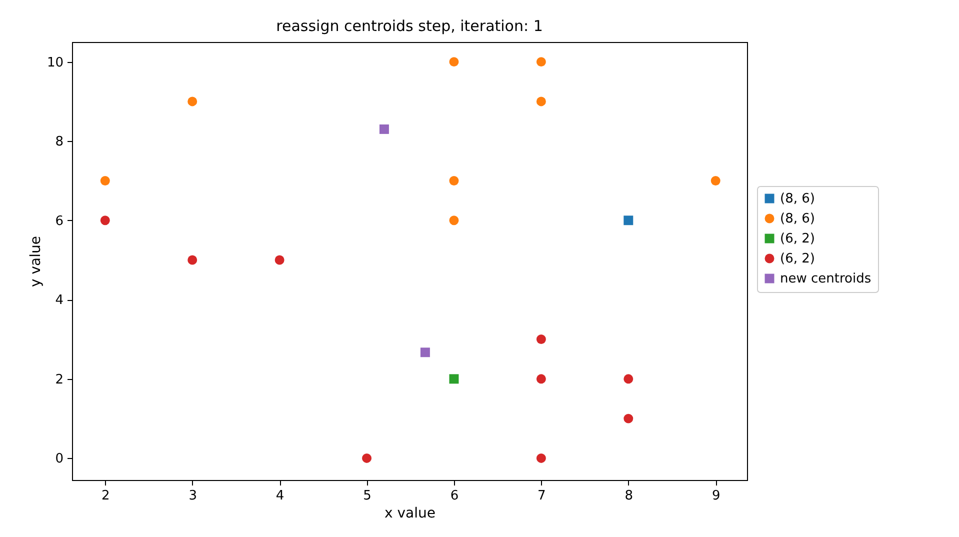  Describe the element at coordinates (192, 496) in the screenshot. I see `x-tick-label: 3` at that location.